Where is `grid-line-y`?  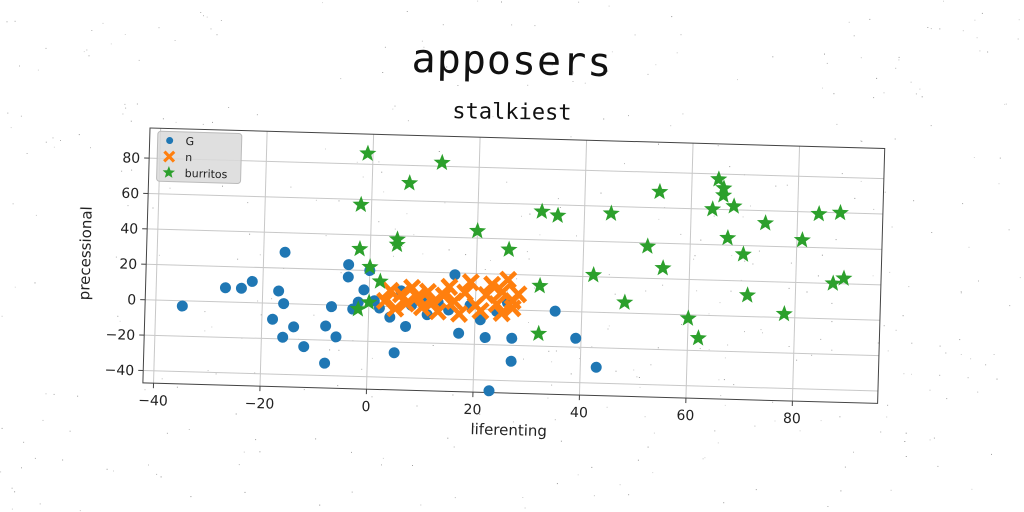 grid-line-y is located at coordinates (511, 345).